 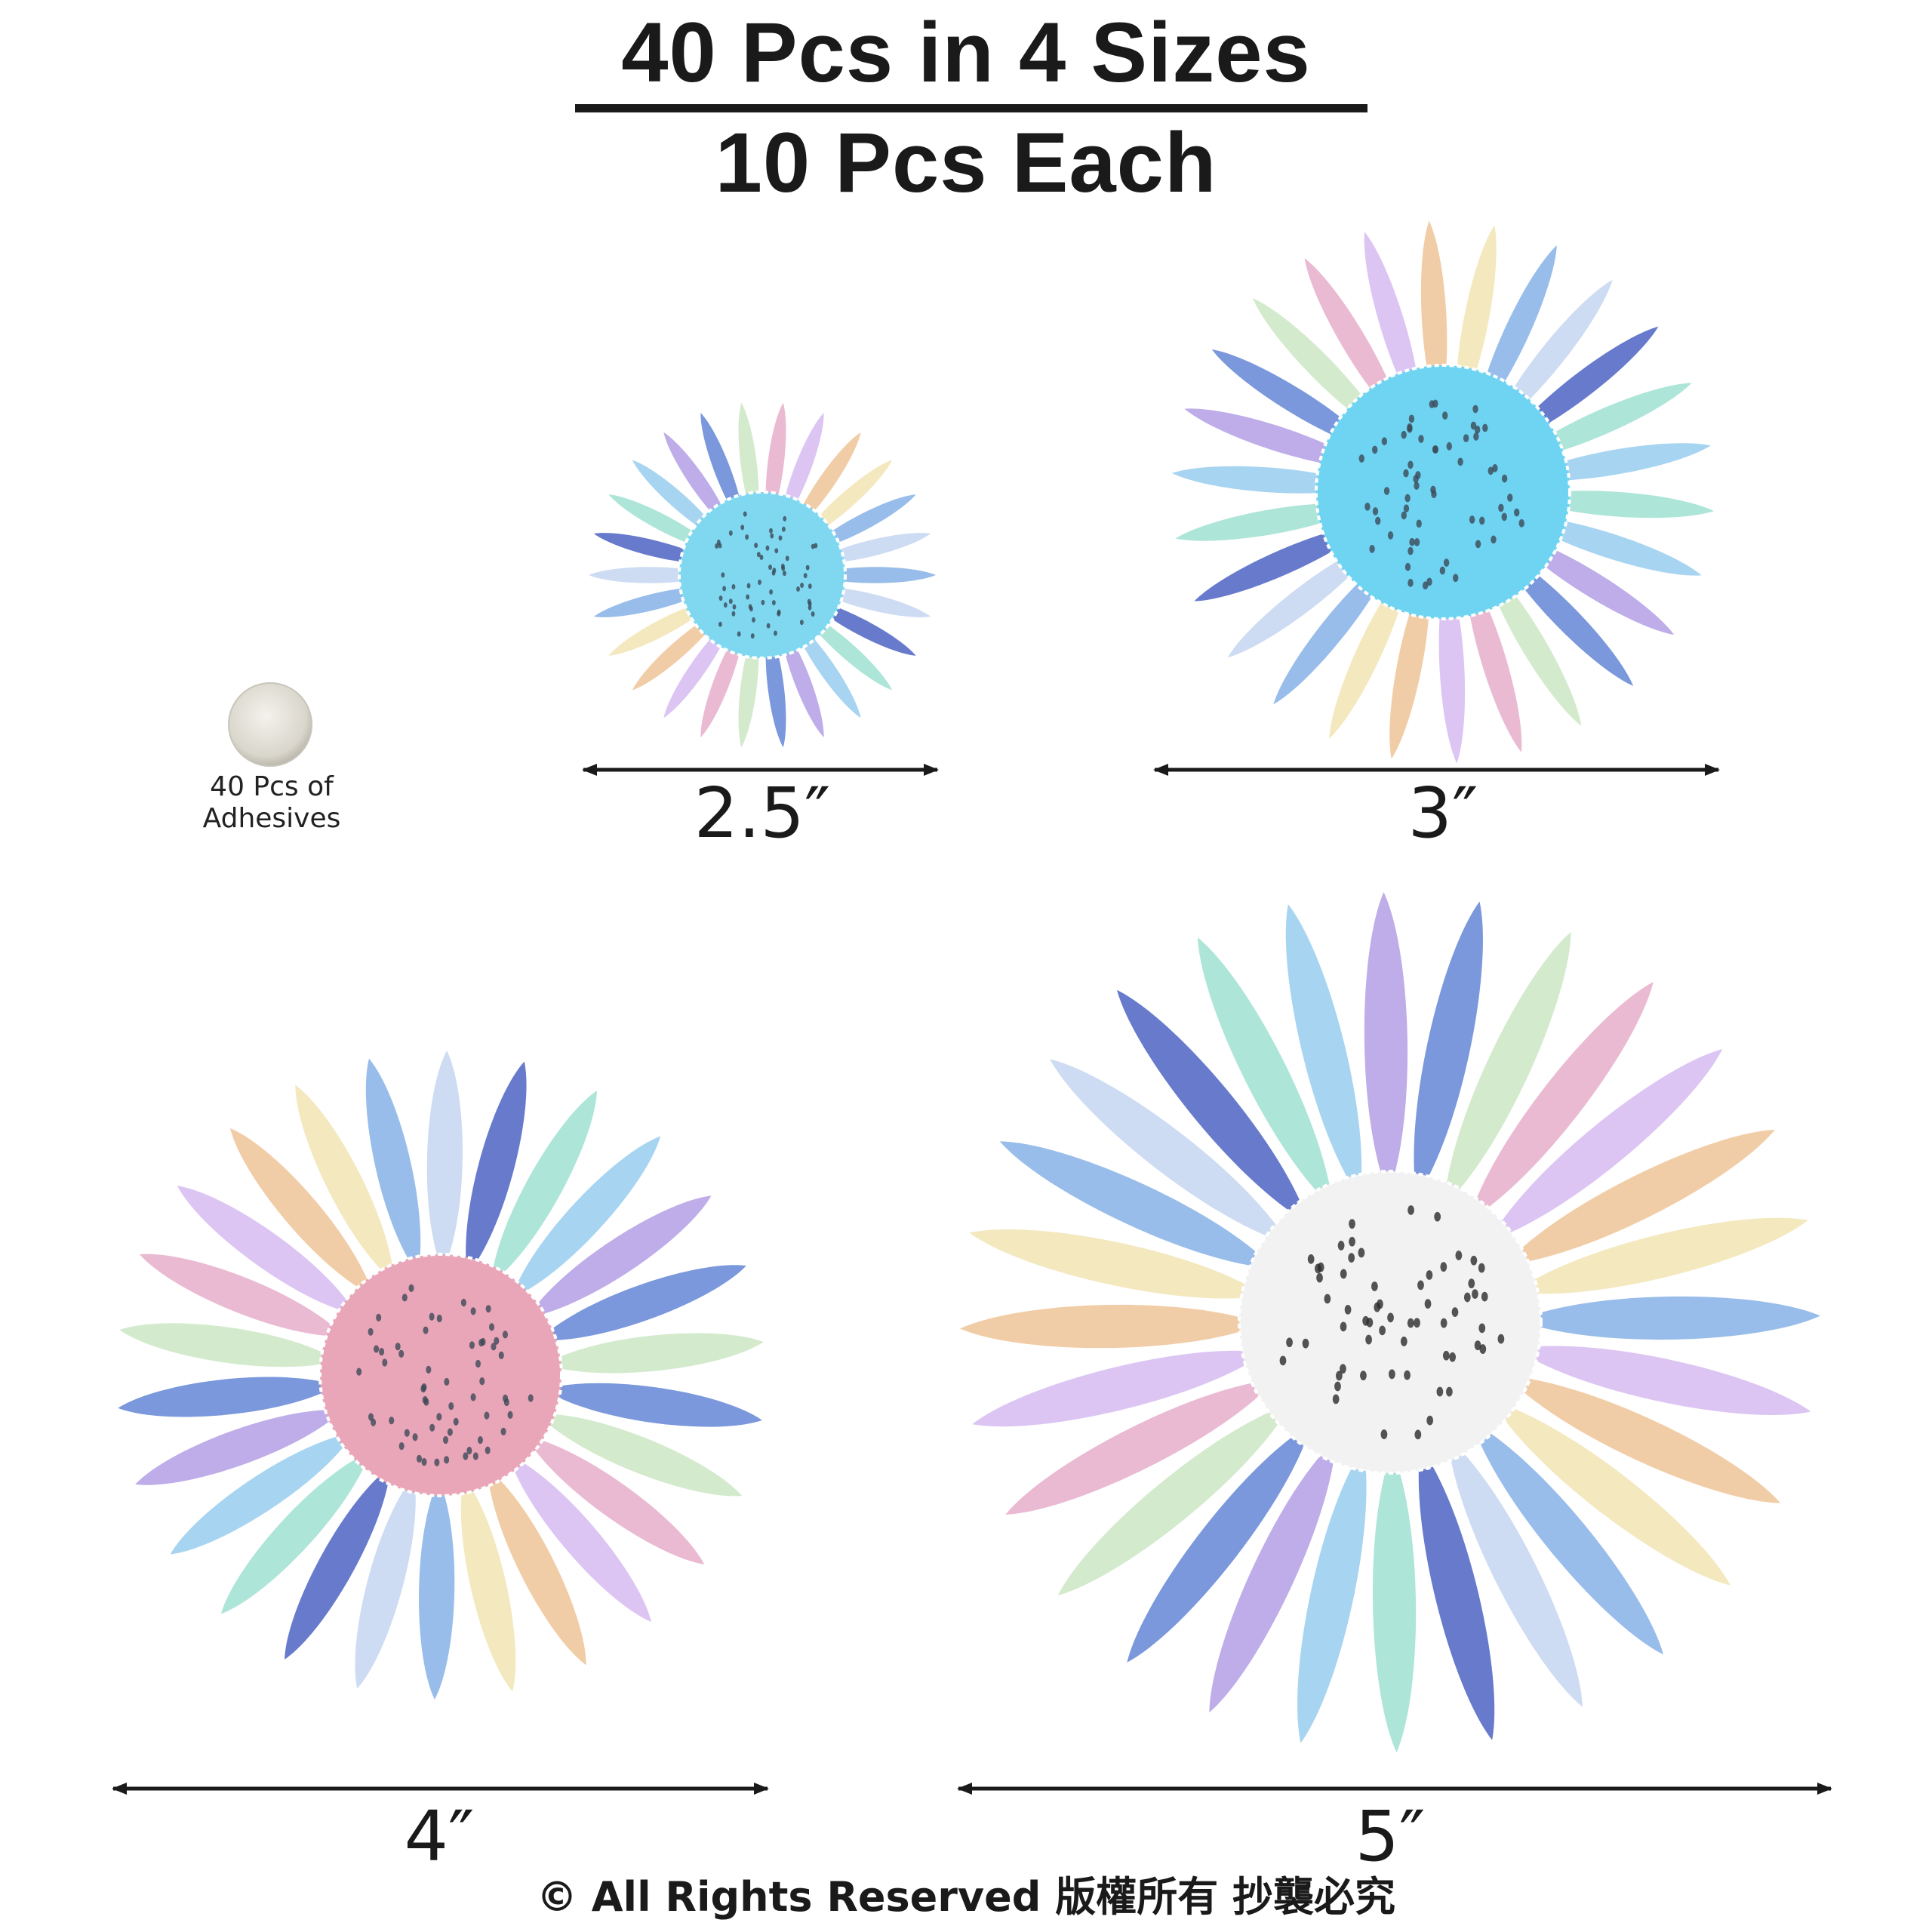 I want to click on flower-center, so click(x=1443, y=492).